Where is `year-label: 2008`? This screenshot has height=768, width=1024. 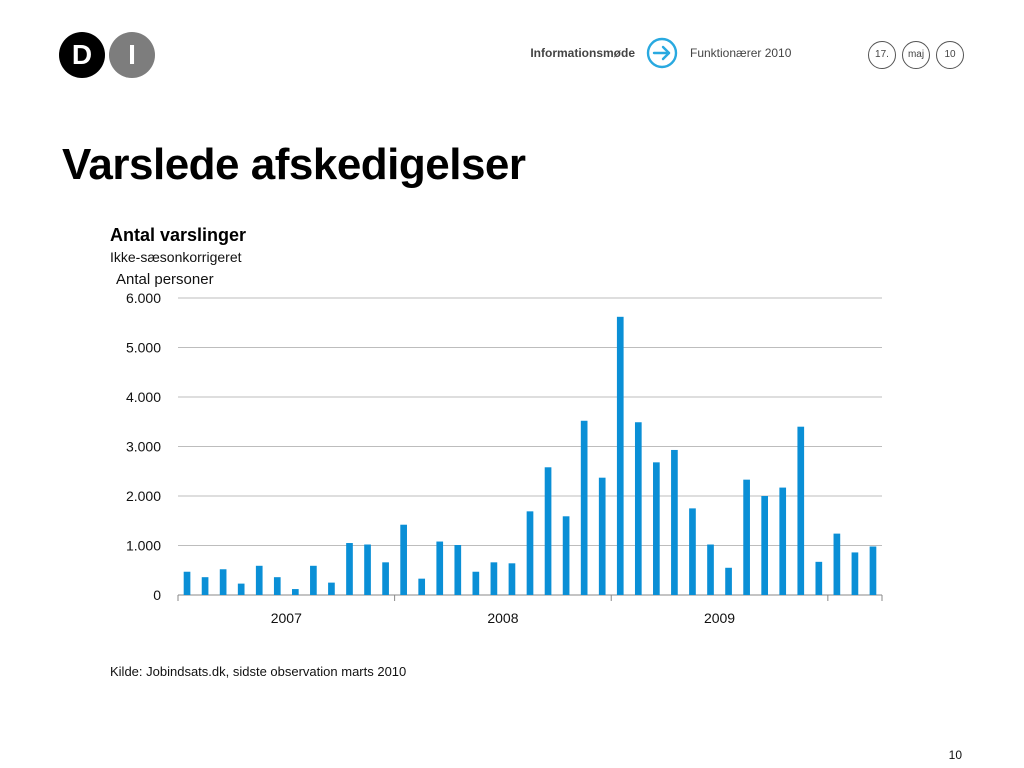 year-label: 2008 is located at coordinates (502, 618).